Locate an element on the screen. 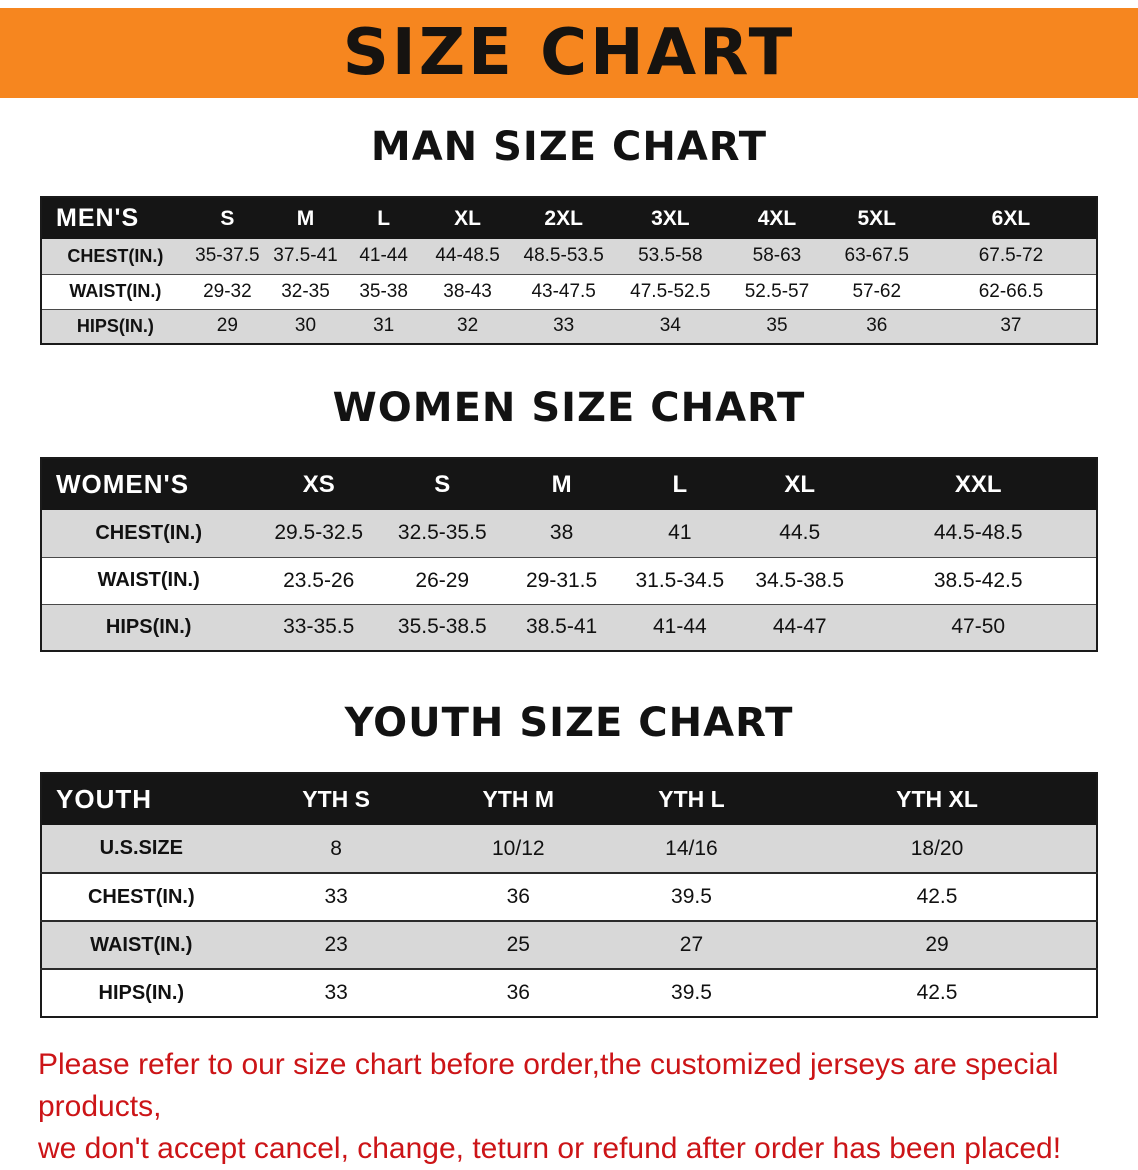  size-value-cell: 35-37.5 is located at coordinates (227, 257).